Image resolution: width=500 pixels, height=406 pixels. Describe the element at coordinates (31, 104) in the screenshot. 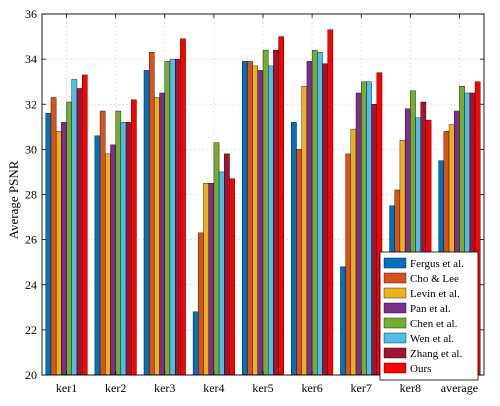

I see `y-tick-label: 32` at that location.